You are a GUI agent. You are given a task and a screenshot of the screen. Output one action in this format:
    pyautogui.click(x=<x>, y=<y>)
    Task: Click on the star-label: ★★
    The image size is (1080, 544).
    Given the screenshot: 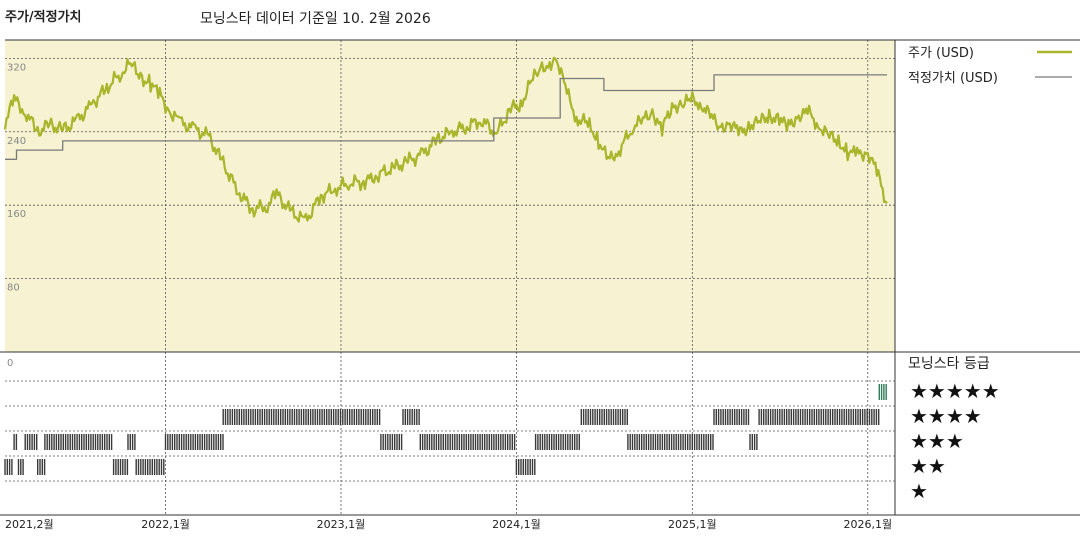 What is the action you would take?
    pyautogui.click(x=928, y=466)
    